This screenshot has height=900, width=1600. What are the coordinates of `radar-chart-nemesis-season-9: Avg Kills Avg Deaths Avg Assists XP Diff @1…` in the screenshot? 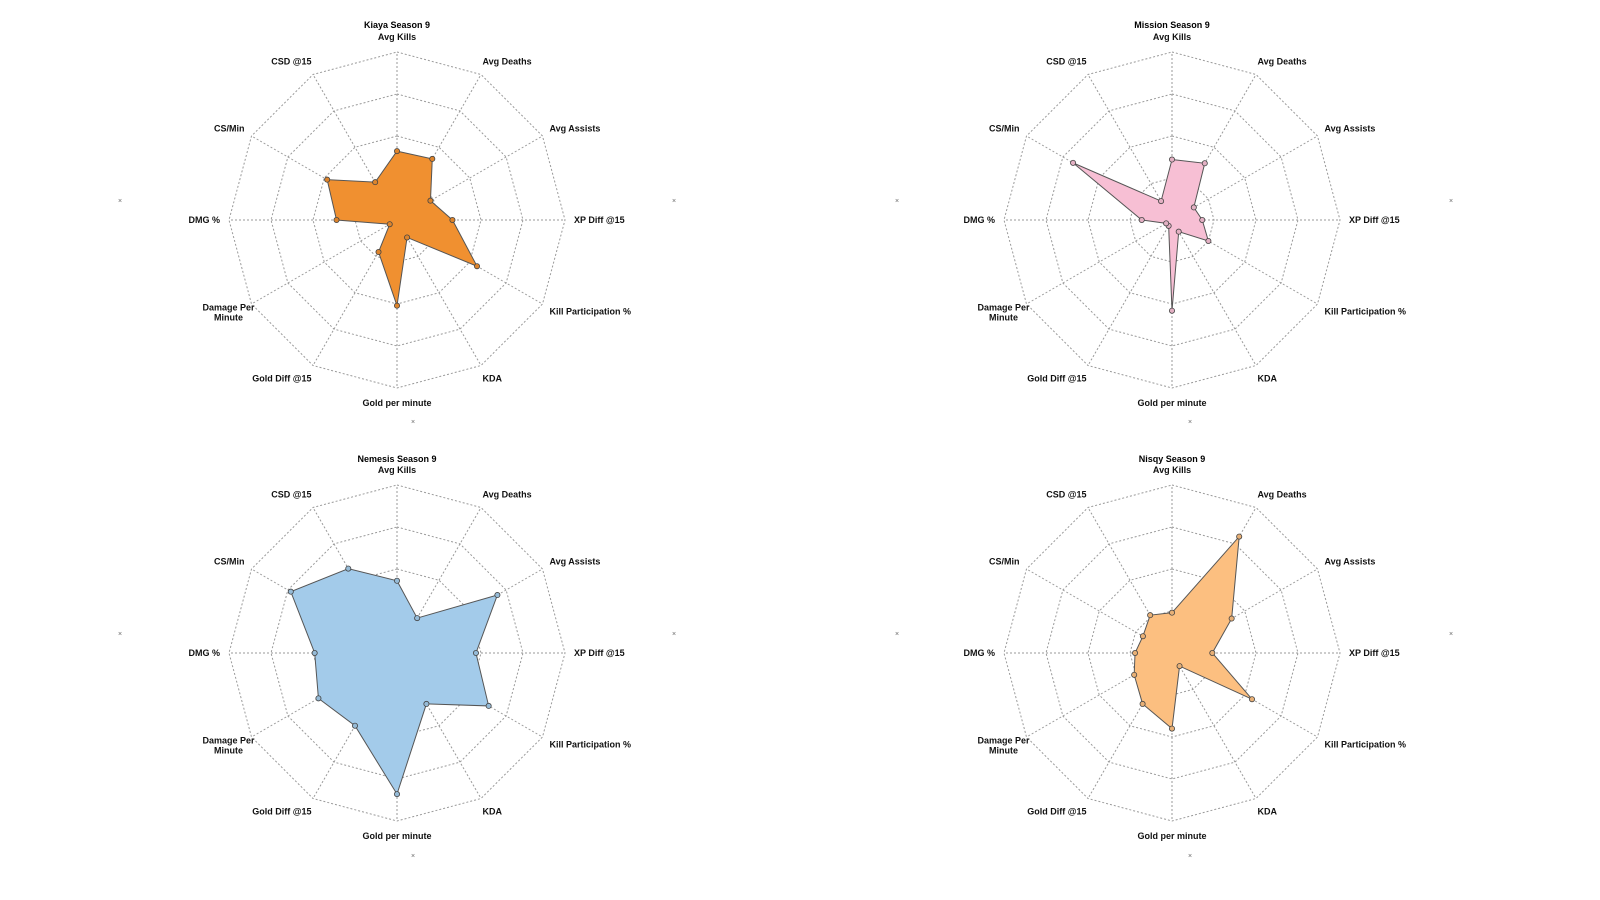 It's located at (410, 647).